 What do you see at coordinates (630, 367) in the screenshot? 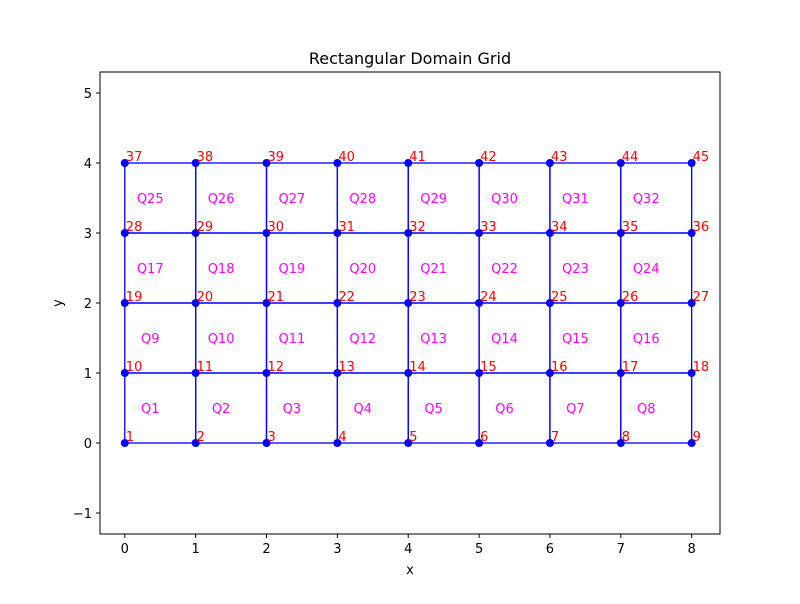
I see `node-label: 17` at bounding box center [630, 367].